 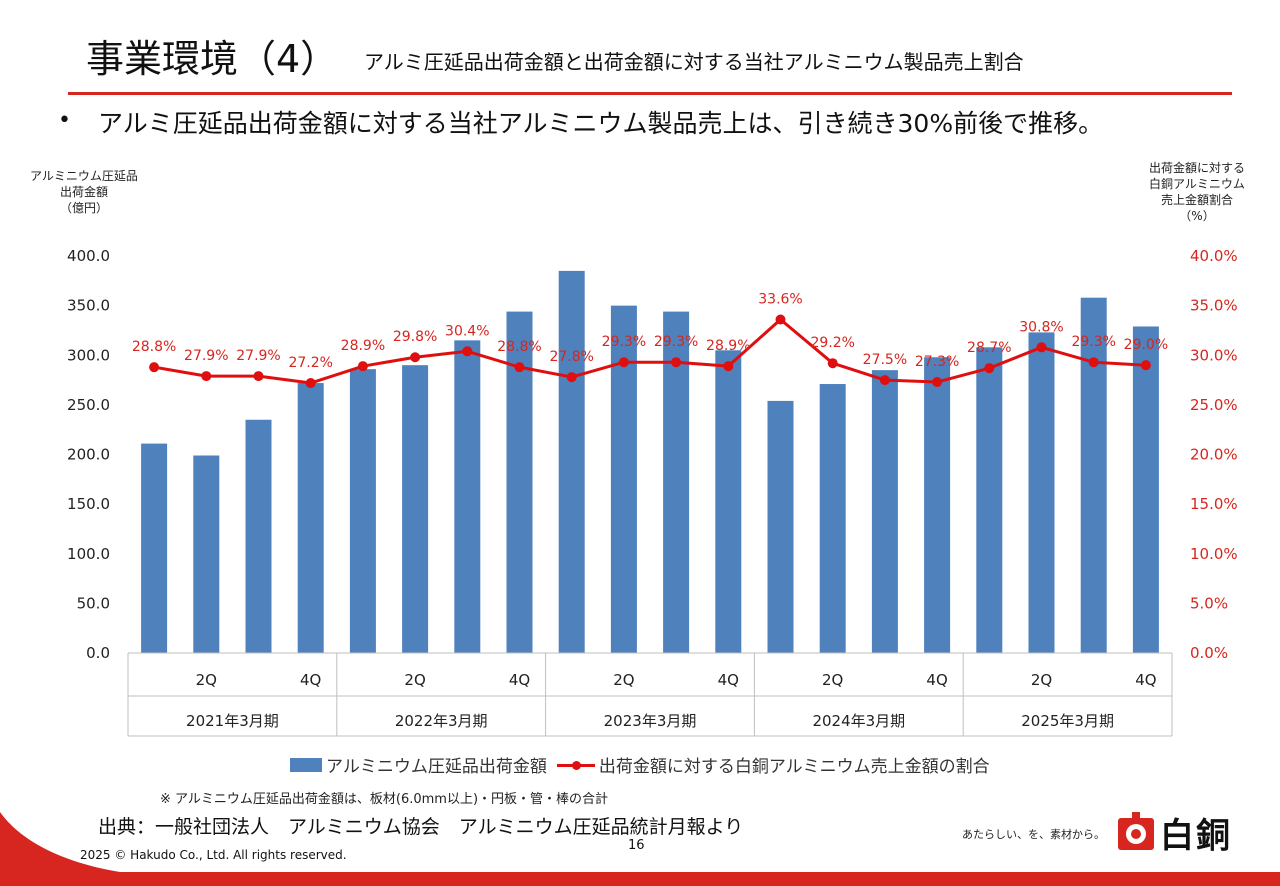 I want to click on ratio-data-label: 27.2%, so click(x=310, y=363).